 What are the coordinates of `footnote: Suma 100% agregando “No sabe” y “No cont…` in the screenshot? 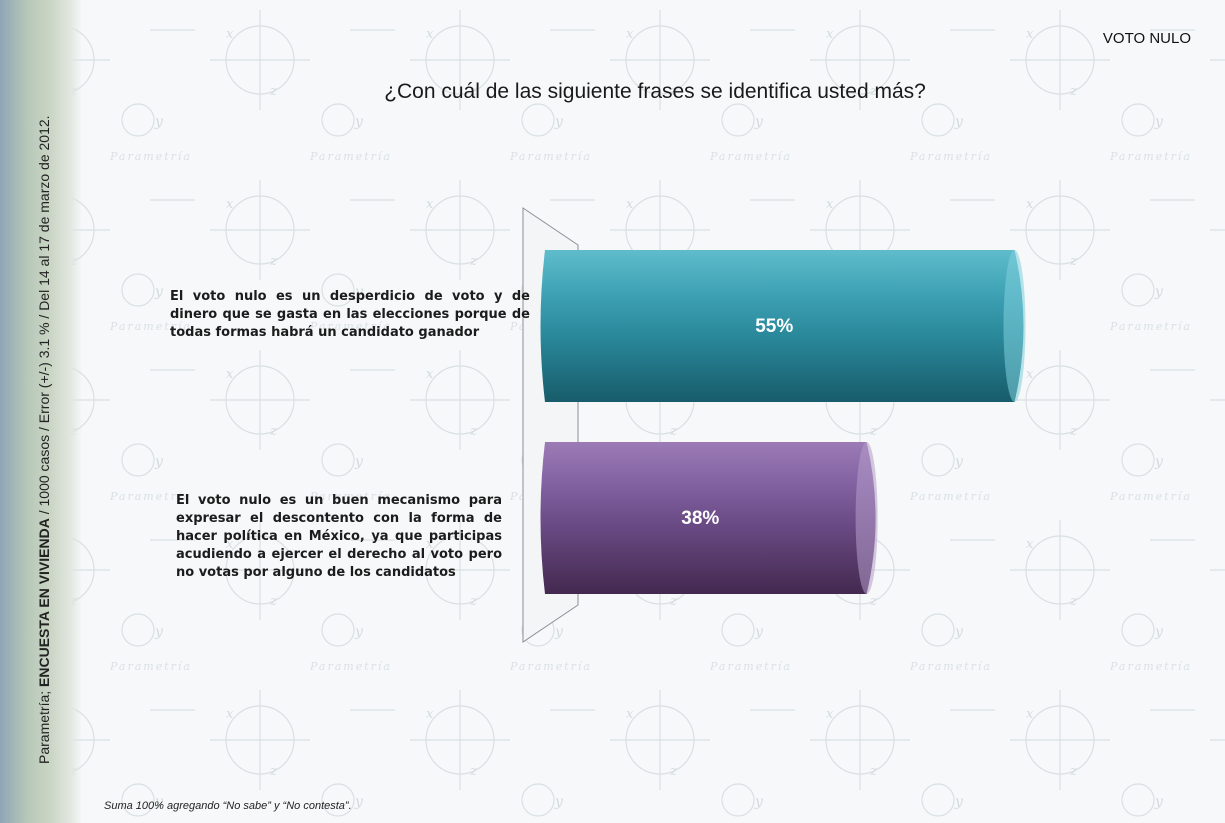 It's located at (228, 806).